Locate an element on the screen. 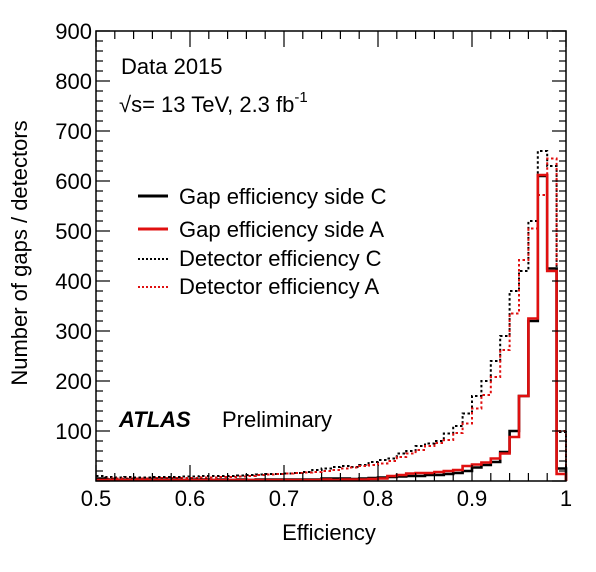  y-tick-label: 800 is located at coordinates (73, 81).